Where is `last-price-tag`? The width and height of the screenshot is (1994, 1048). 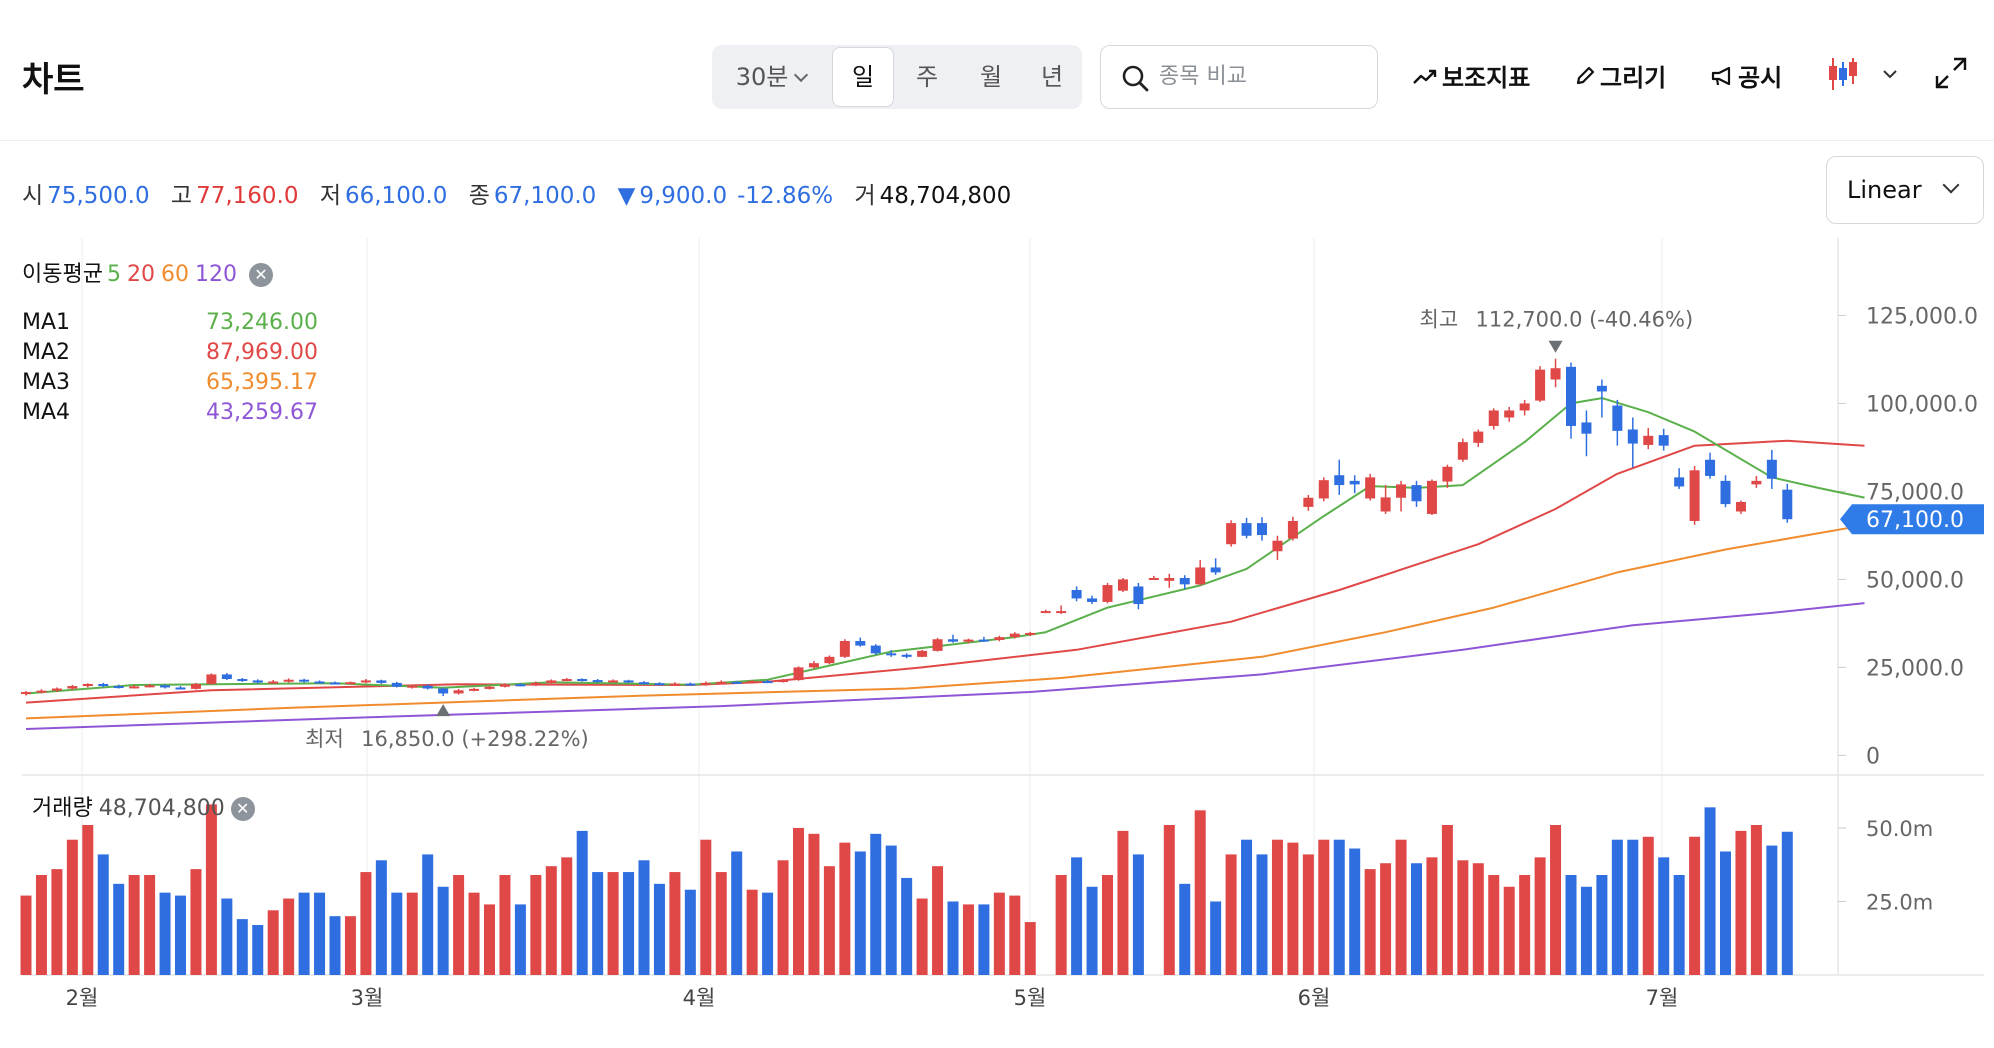
last-price-tag is located at coordinates (1912, 519).